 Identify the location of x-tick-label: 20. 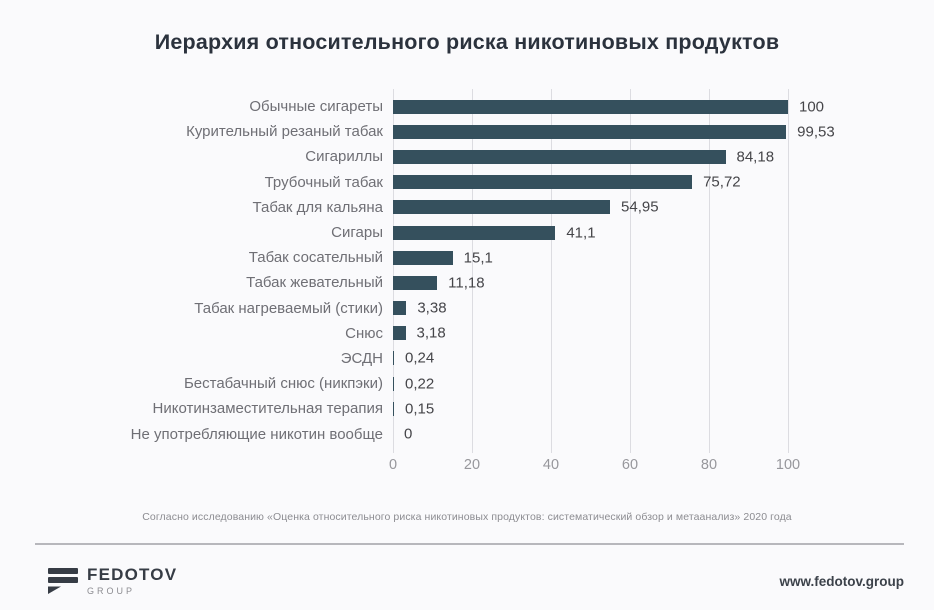
(472, 464).